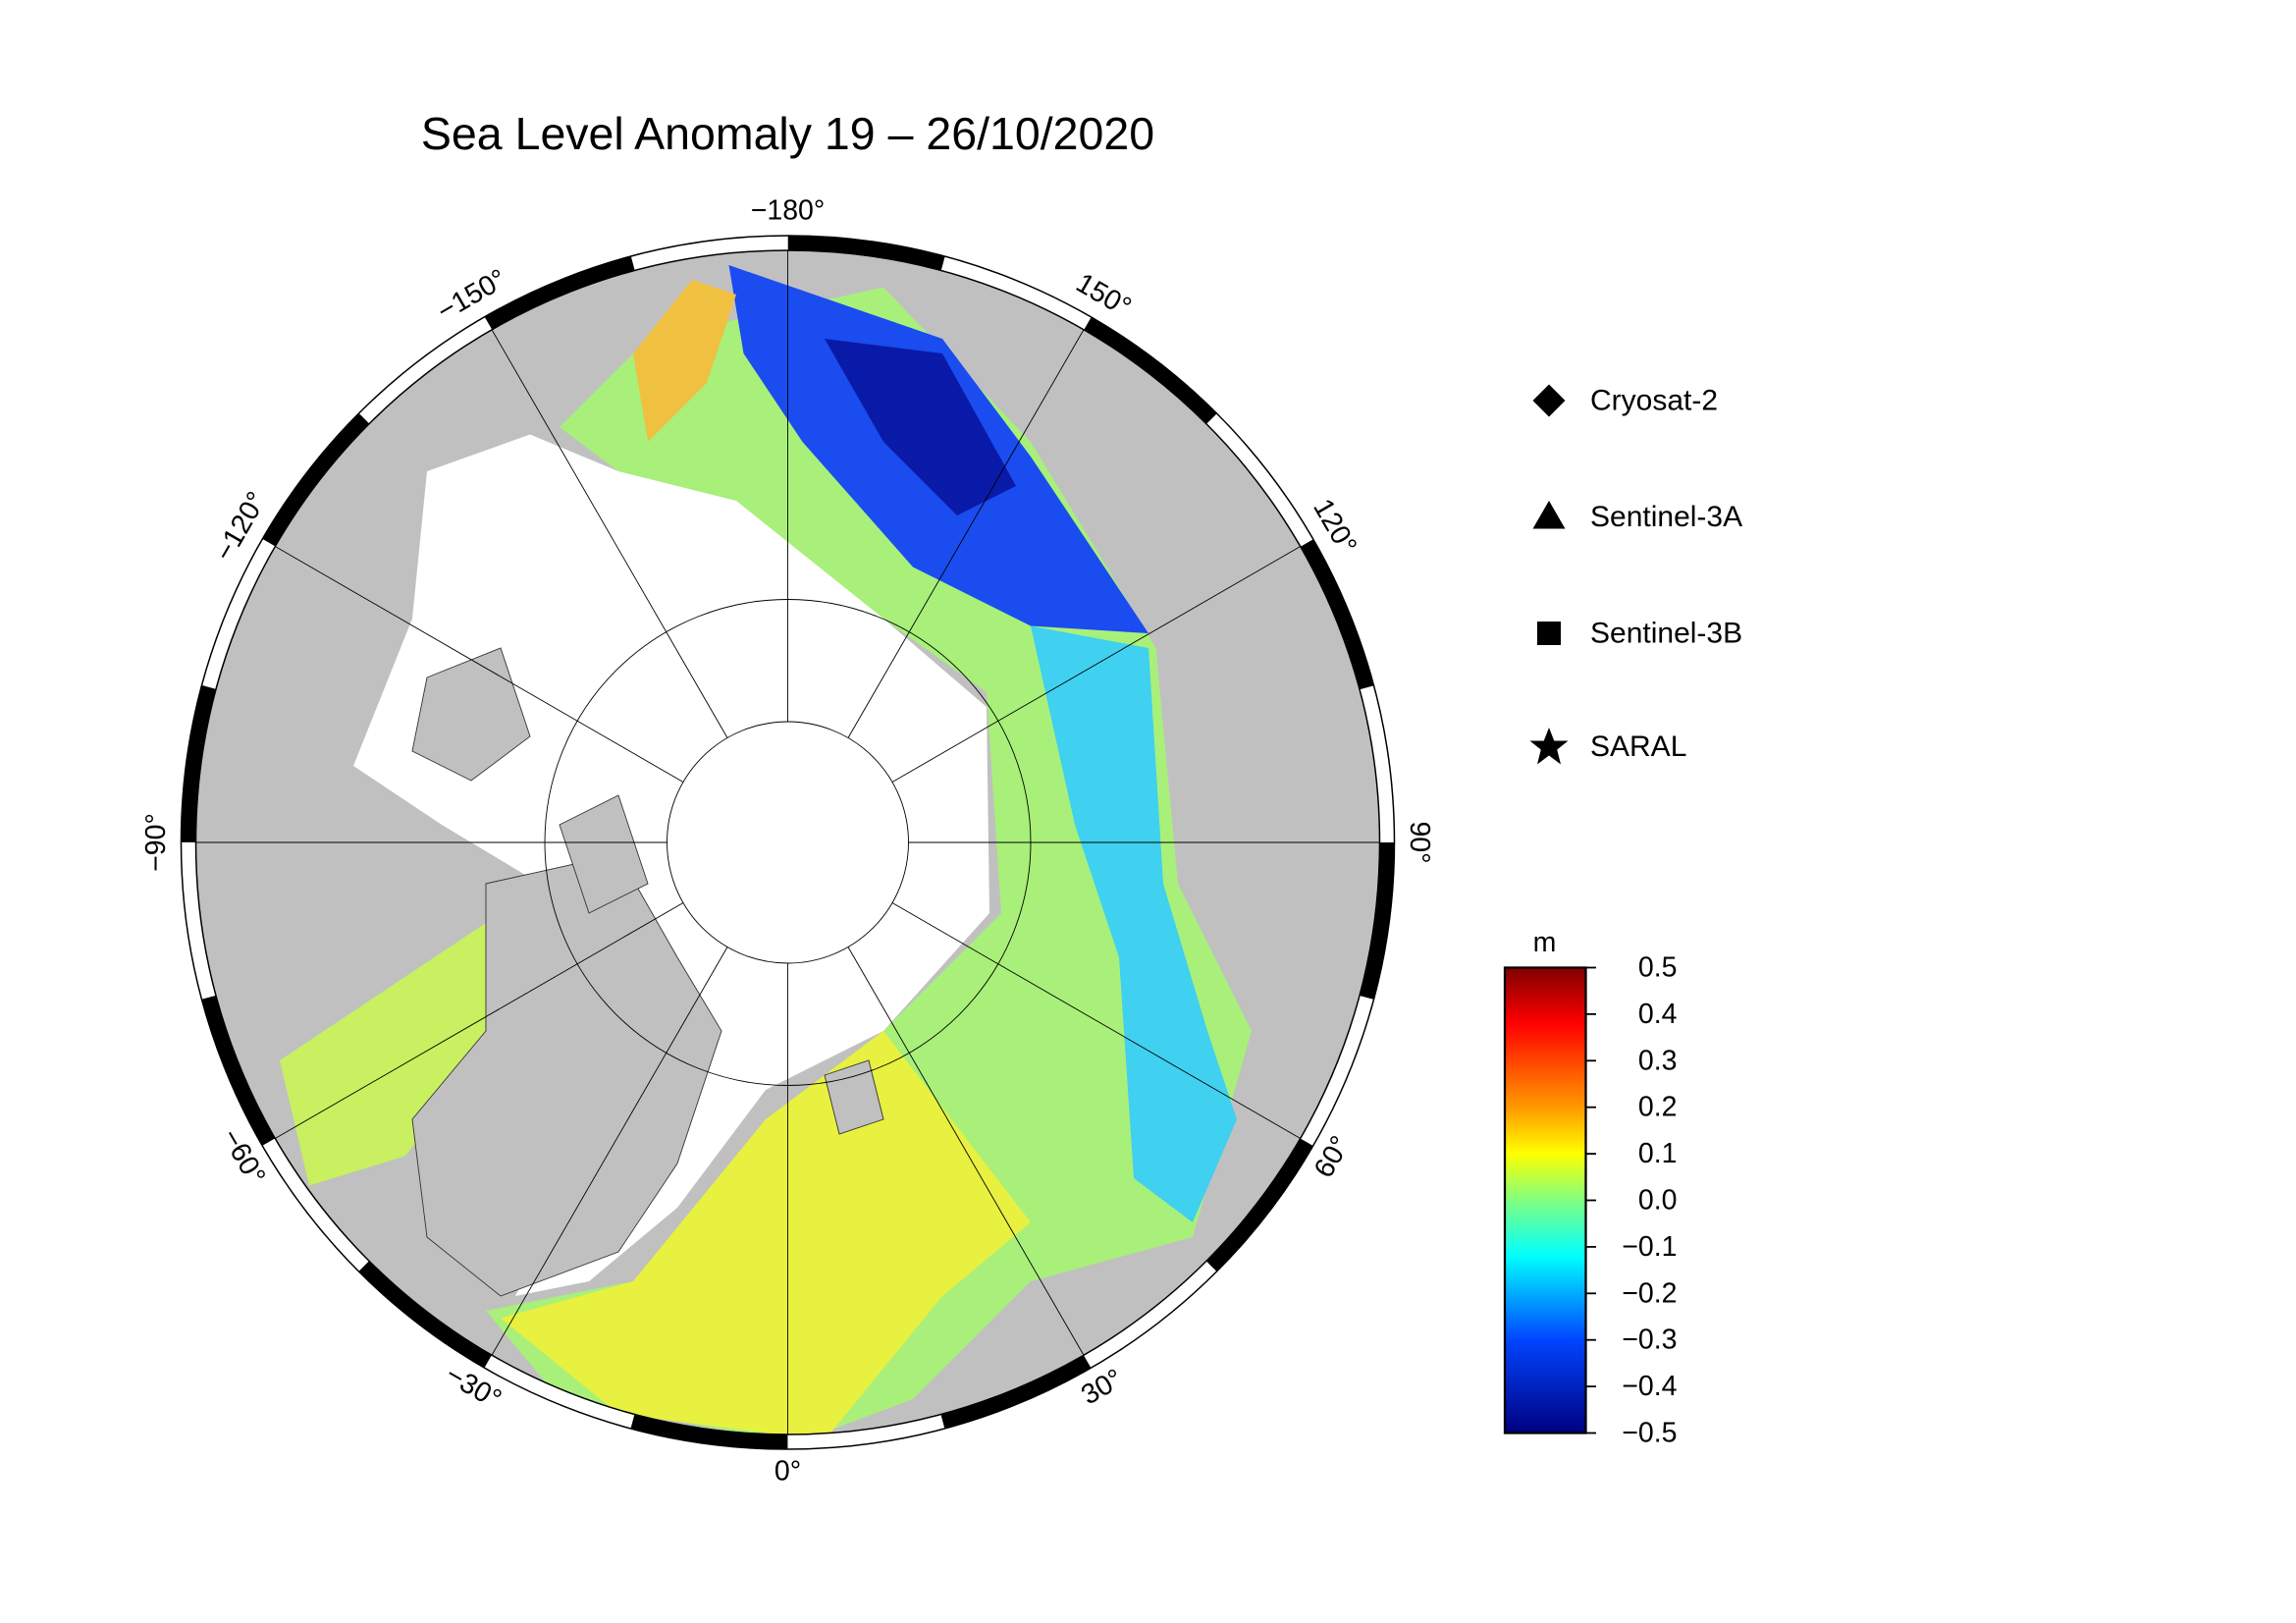 The width and height of the screenshot is (2296, 1623). Describe the element at coordinates (1658, 1060) in the screenshot. I see `colorbar-tick-label: 0.3` at that location.